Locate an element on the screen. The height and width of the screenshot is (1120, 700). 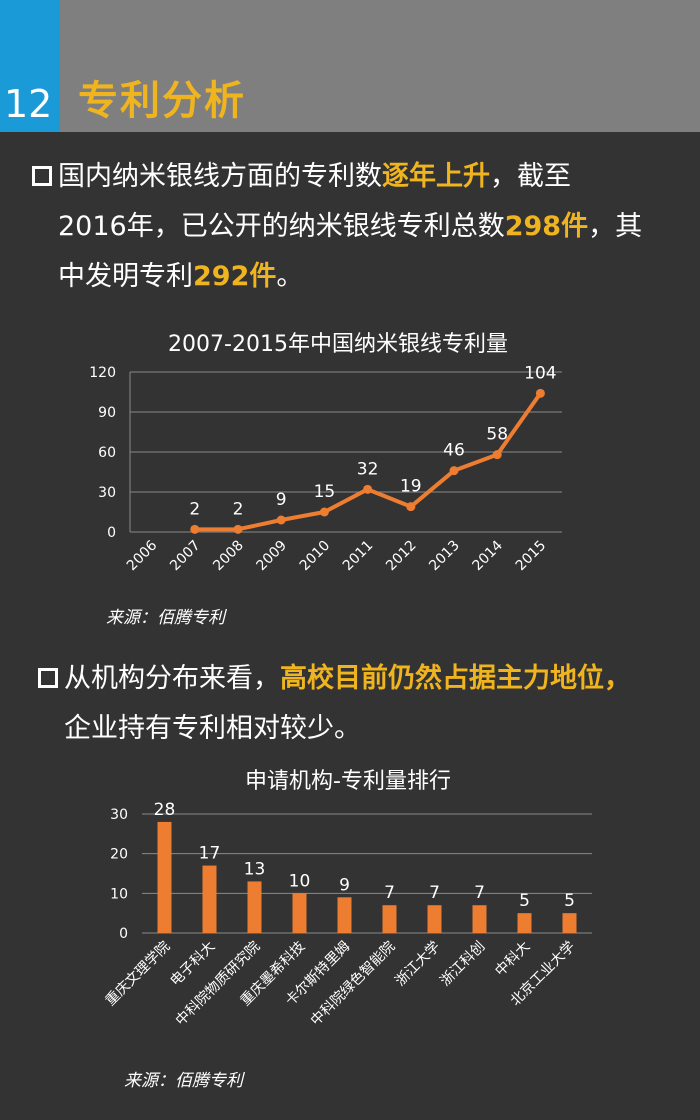
x-tick-label: 浙江科创 is located at coordinates (462, 964).